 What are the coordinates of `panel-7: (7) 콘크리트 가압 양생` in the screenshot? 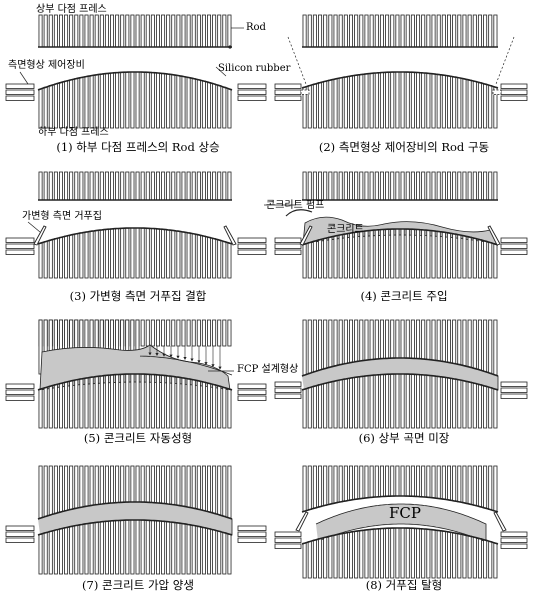 It's located at (136, 528).